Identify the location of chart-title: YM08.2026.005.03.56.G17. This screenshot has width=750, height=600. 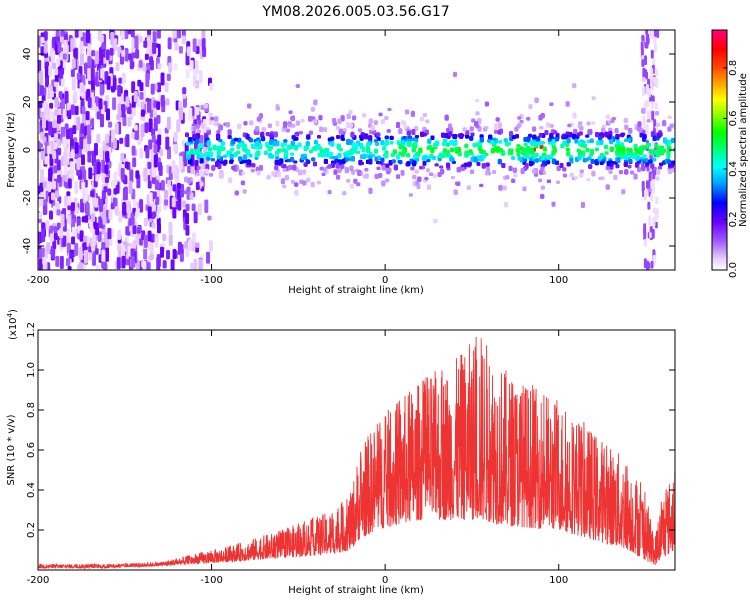
(355, 12).